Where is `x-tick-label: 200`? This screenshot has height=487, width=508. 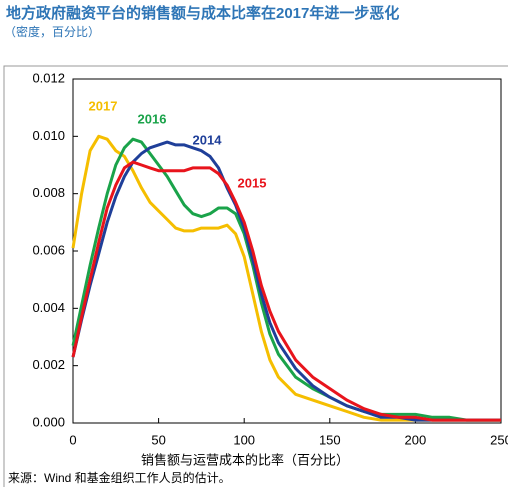 x-tick-label: 200 is located at coordinates (416, 439).